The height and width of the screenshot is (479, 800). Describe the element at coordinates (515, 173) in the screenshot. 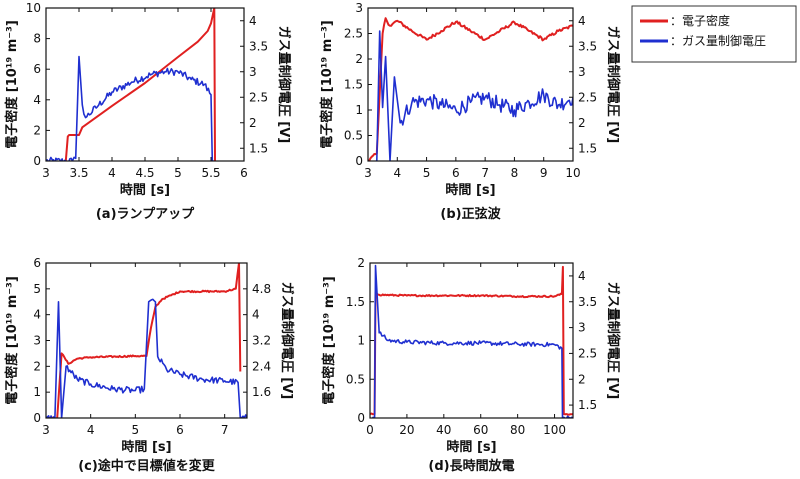

I see `x-tick-label: 8` at that location.